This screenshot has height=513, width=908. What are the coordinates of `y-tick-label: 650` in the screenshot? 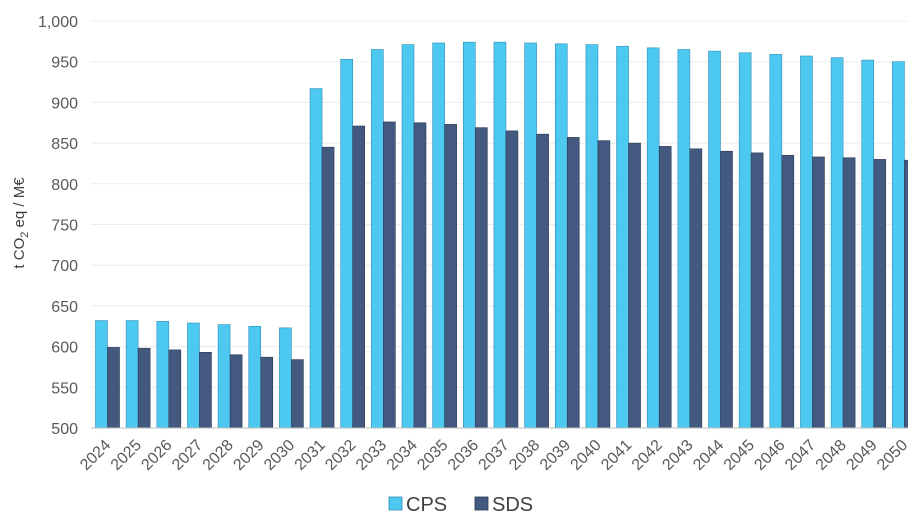 It's located at (64, 307).